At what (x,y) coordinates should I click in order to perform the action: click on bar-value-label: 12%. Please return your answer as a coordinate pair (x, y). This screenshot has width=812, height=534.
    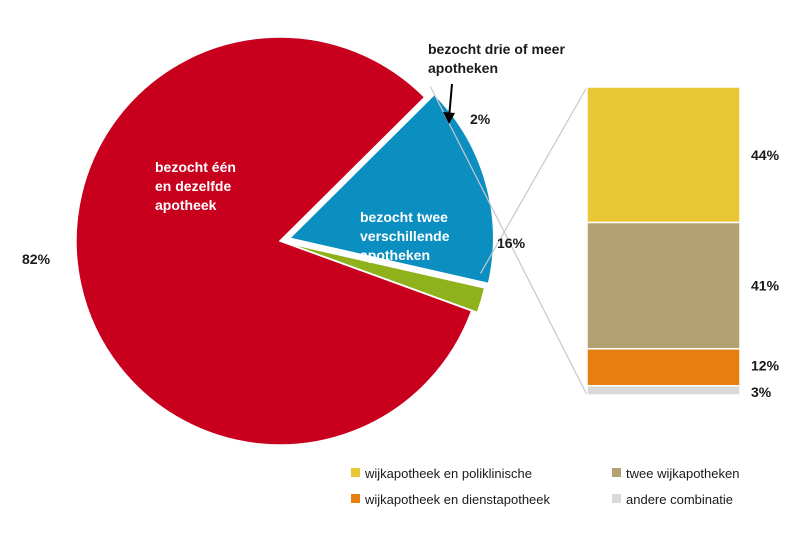
    Looking at the image, I should click on (765, 365).